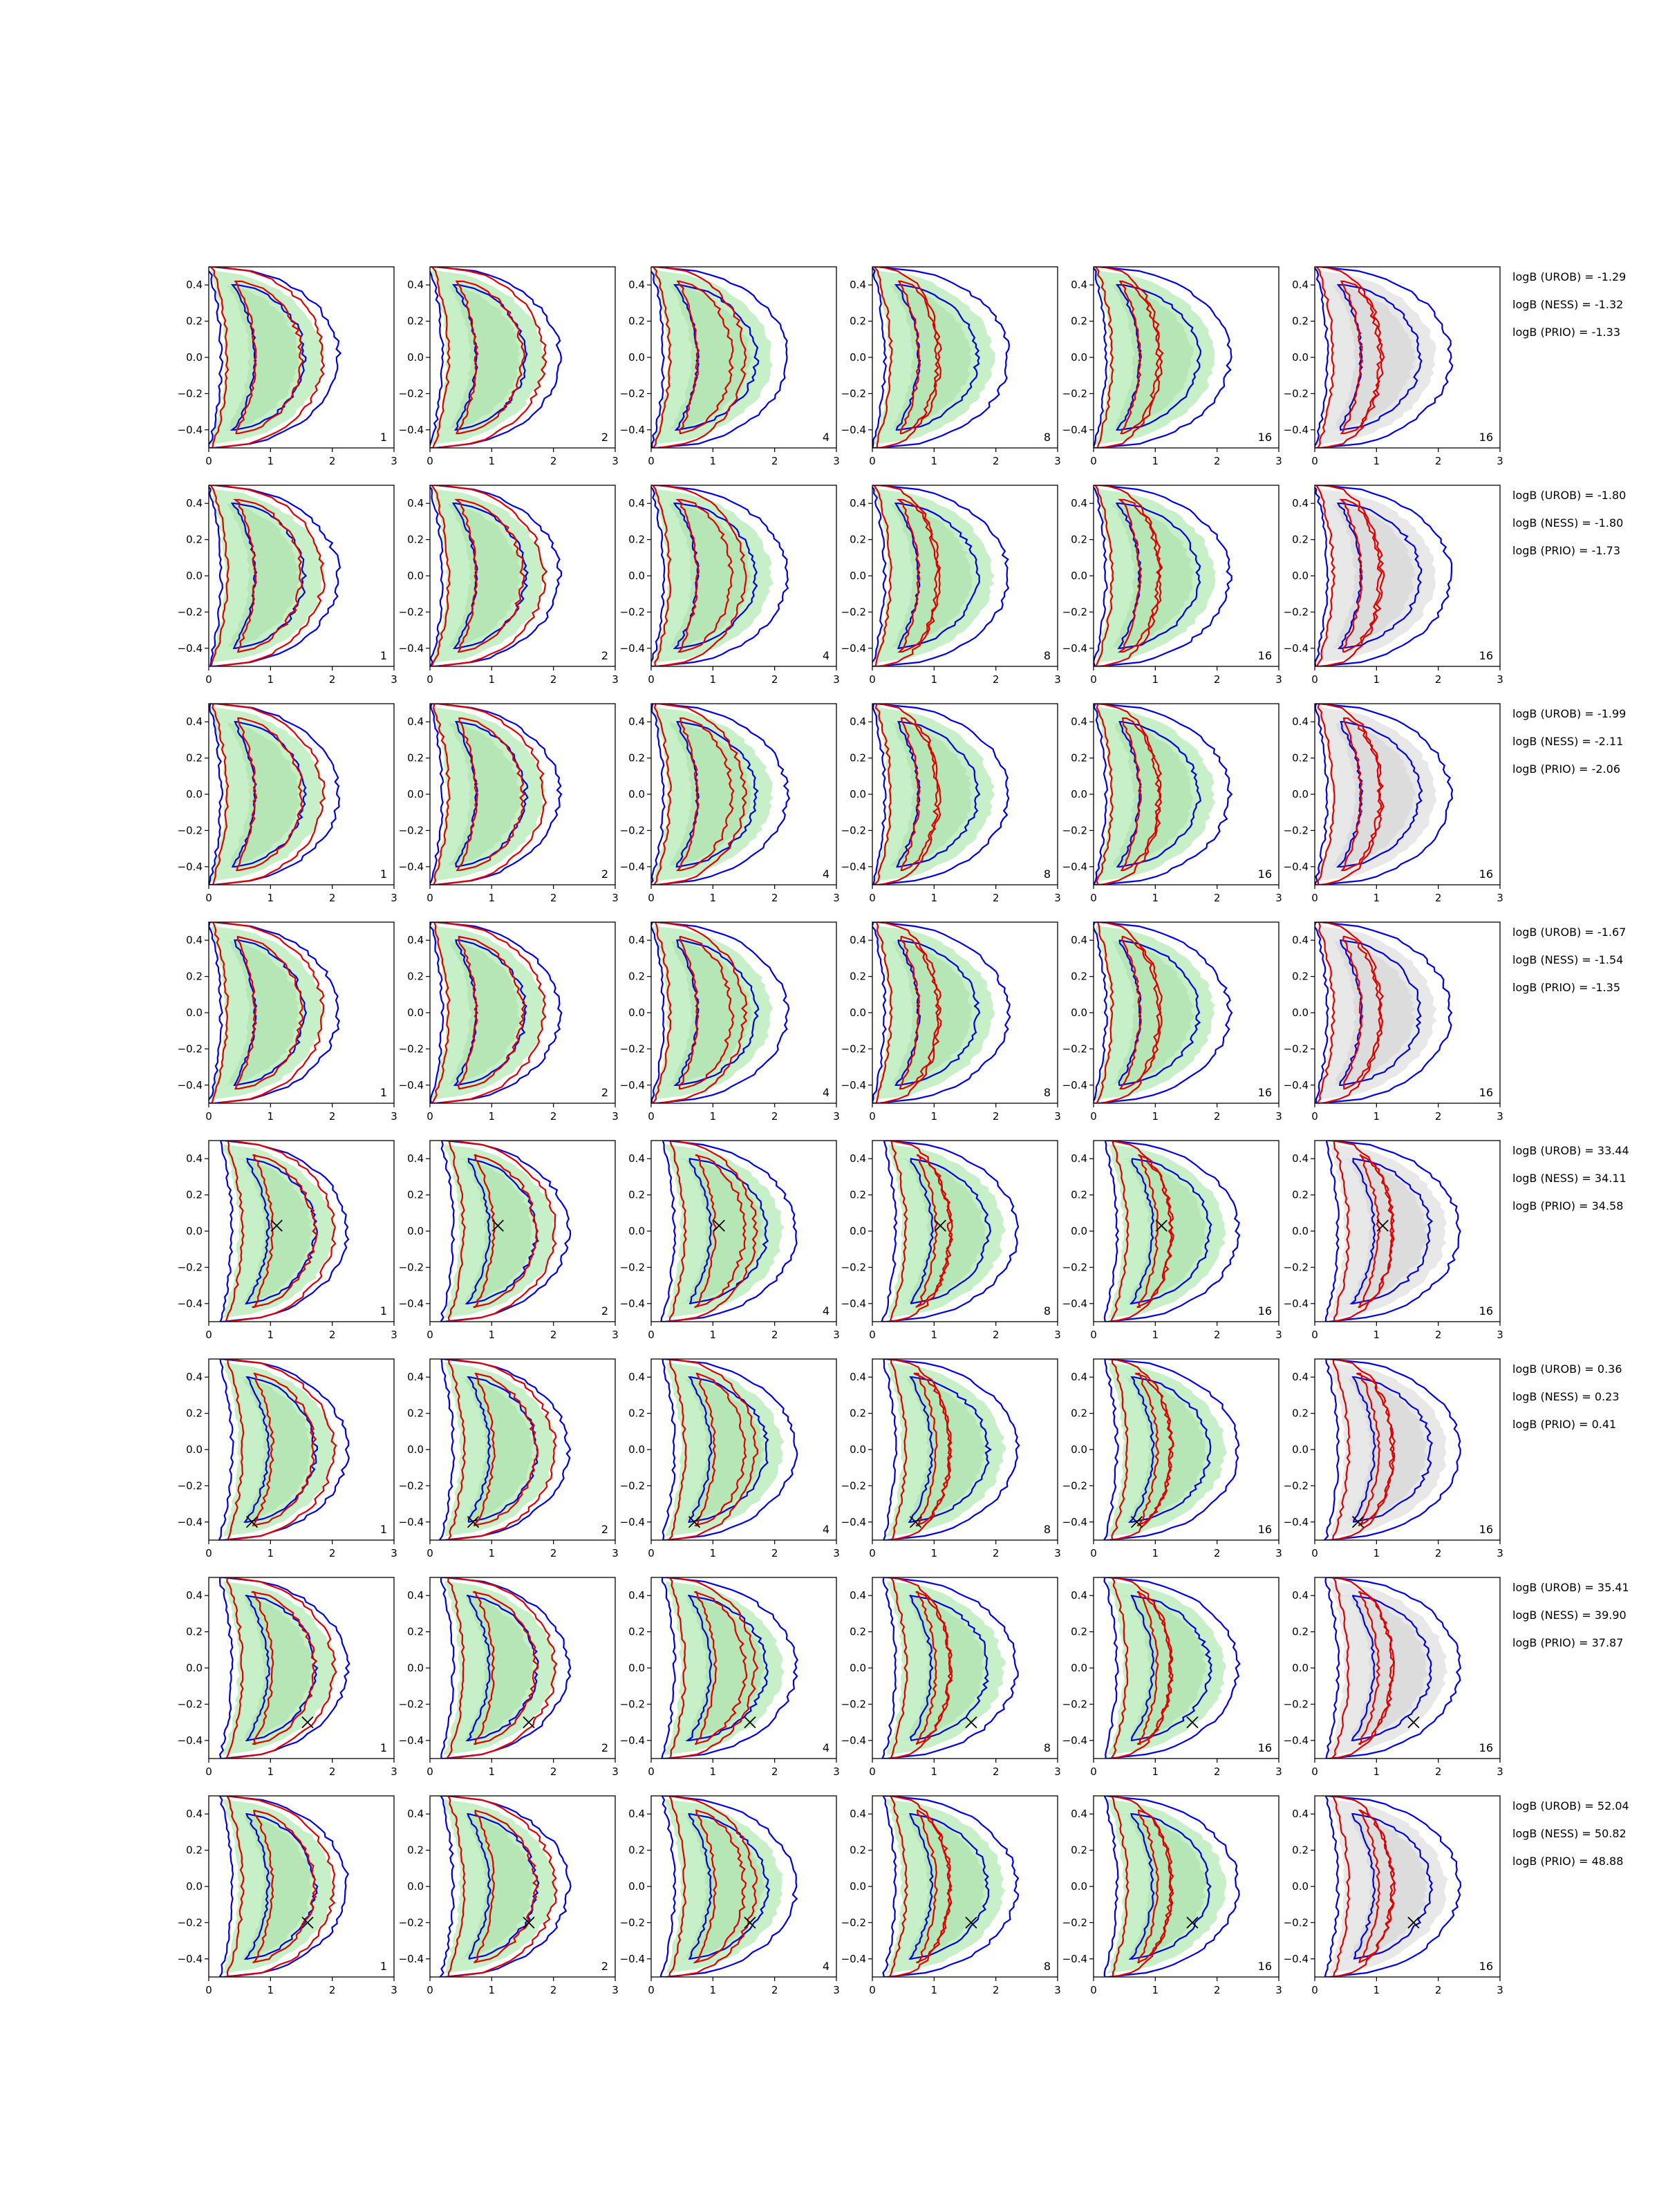 Image resolution: width=1659 pixels, height=2212 pixels. I want to click on subplot-r3-c2: 0 1 2 3−0.4−0.20.00.20.42, so click(509, 803).